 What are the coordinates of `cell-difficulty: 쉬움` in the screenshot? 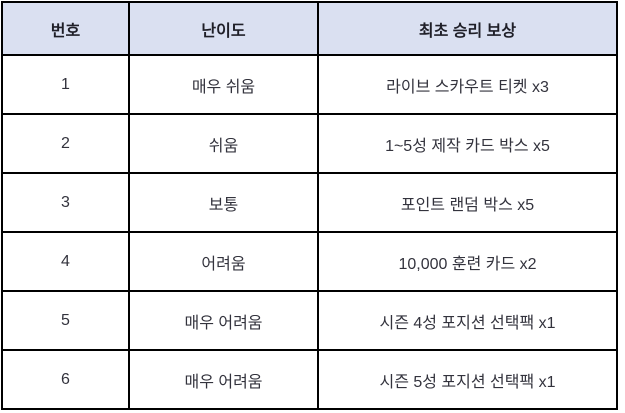 It's located at (223, 143).